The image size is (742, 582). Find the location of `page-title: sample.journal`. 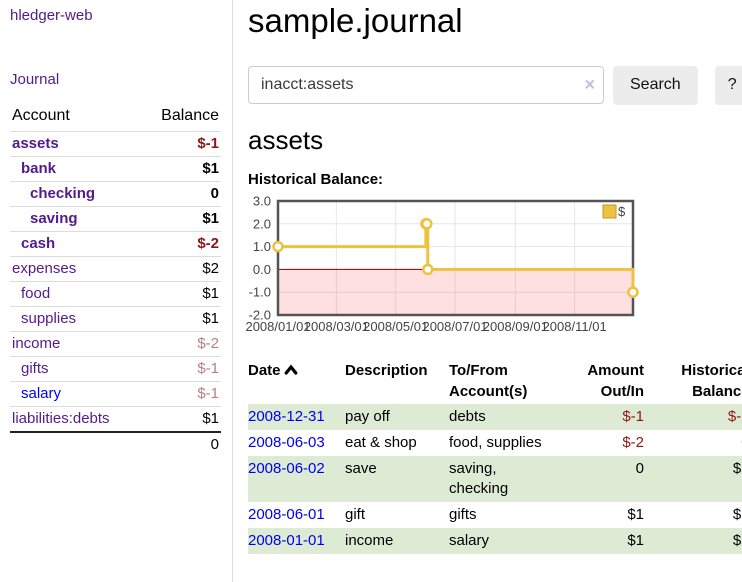

page-title: sample.journal is located at coordinates (355, 20).